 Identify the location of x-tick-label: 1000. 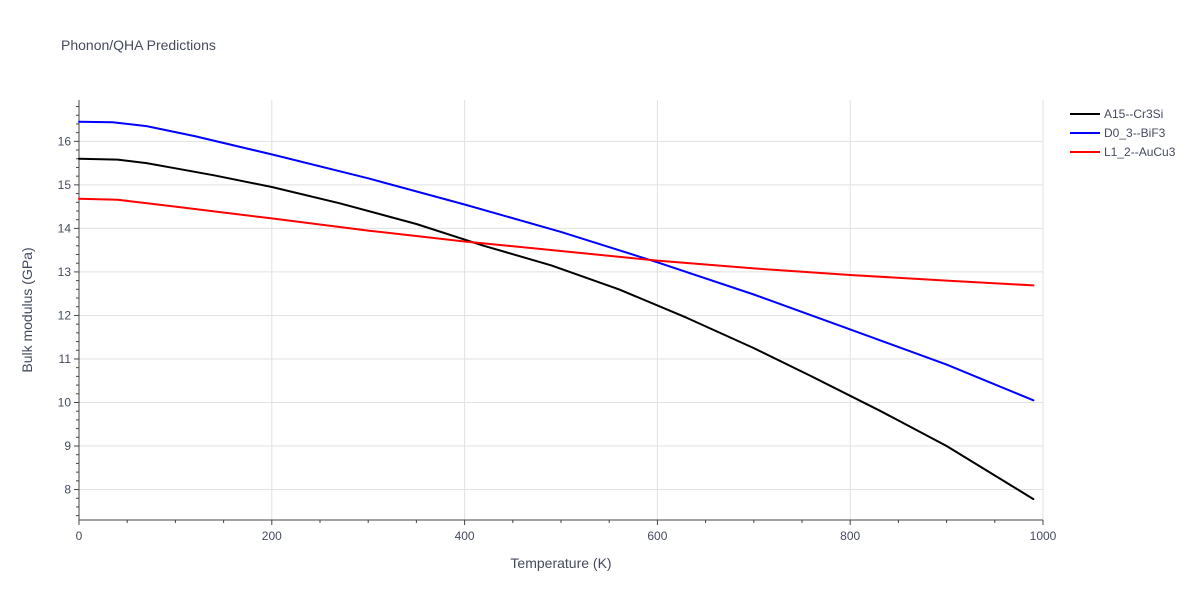
(1043, 536).